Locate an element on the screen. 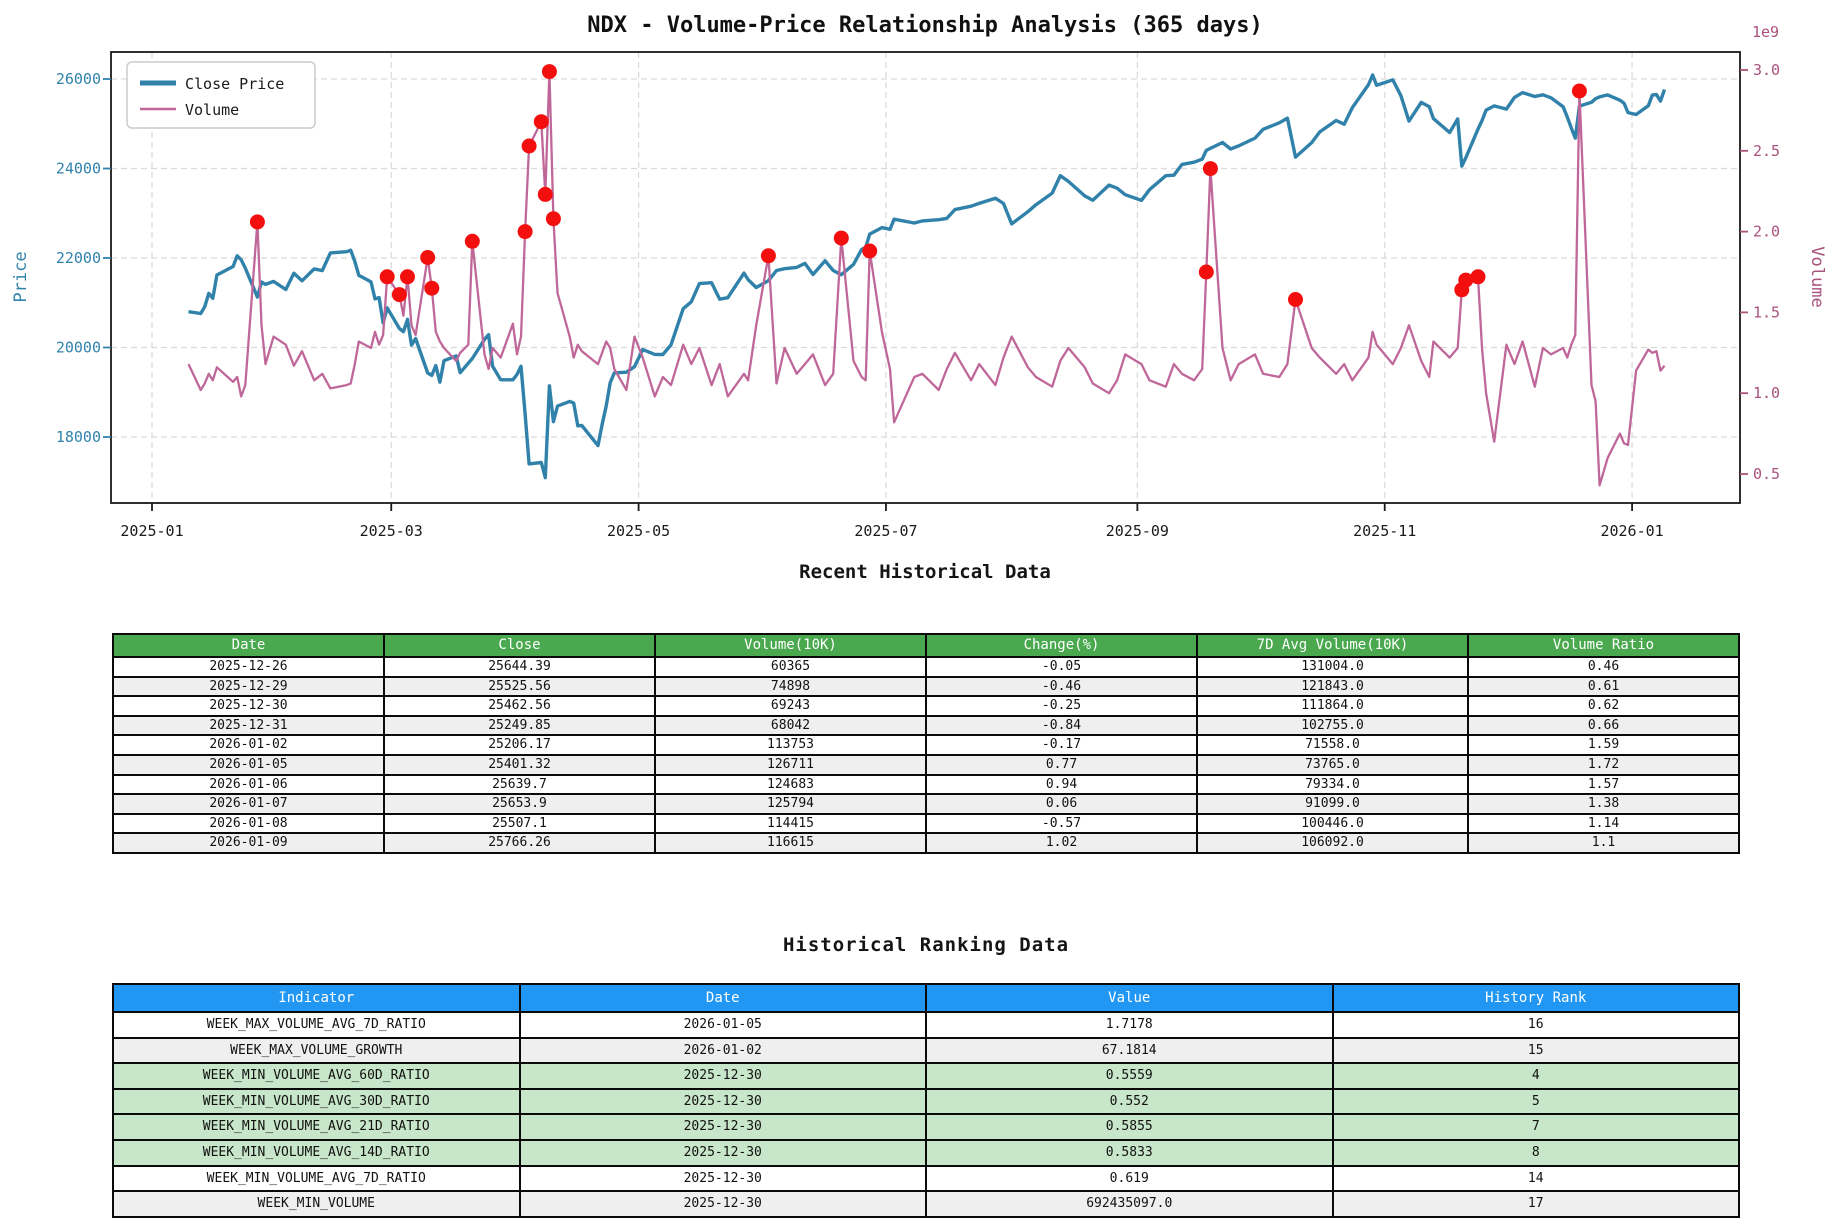 Image resolution: width=1828 pixels, height=1221 pixels. table-cell: 91099.0 is located at coordinates (1332, 804).